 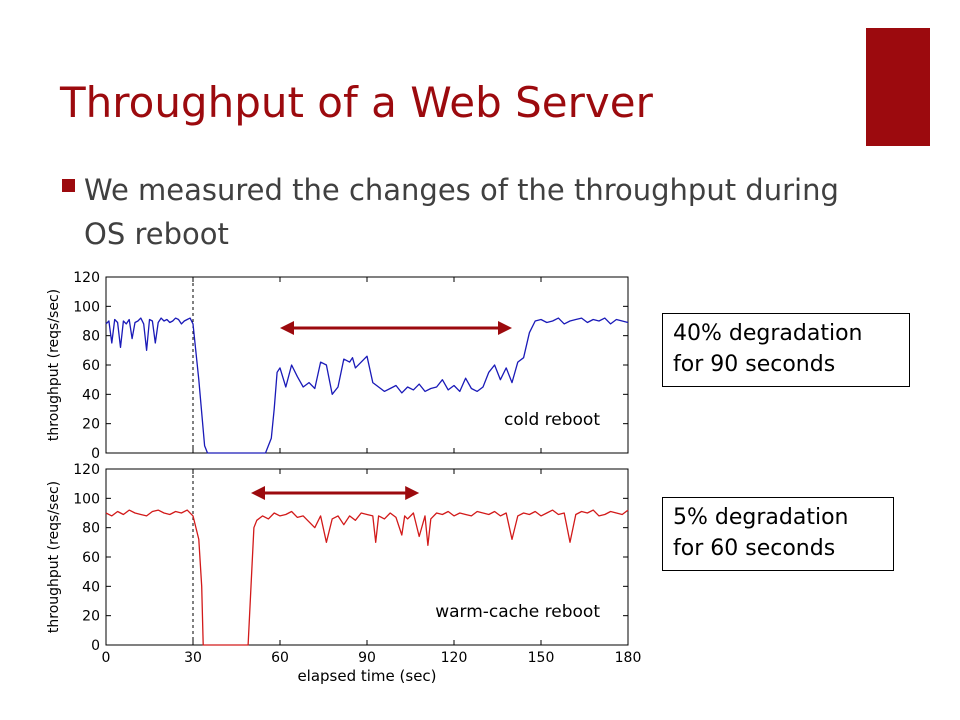 I want to click on cold-reboot-note: 40% degradation for 90 seconds, so click(x=786, y=350).